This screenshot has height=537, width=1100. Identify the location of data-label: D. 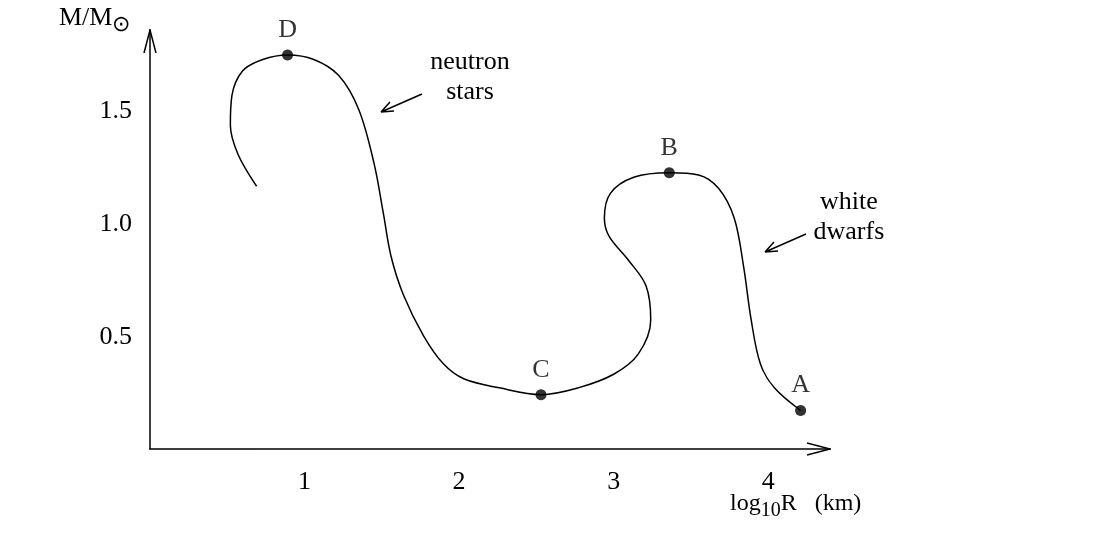
(287, 28).